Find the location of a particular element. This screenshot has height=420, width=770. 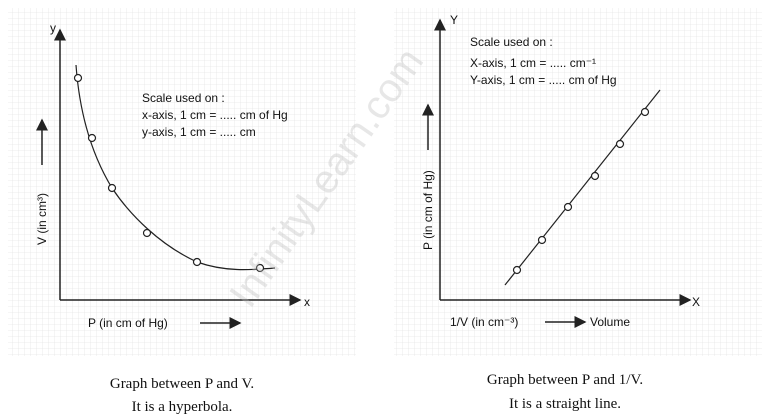

axis-name: y is located at coordinates (53, 28).